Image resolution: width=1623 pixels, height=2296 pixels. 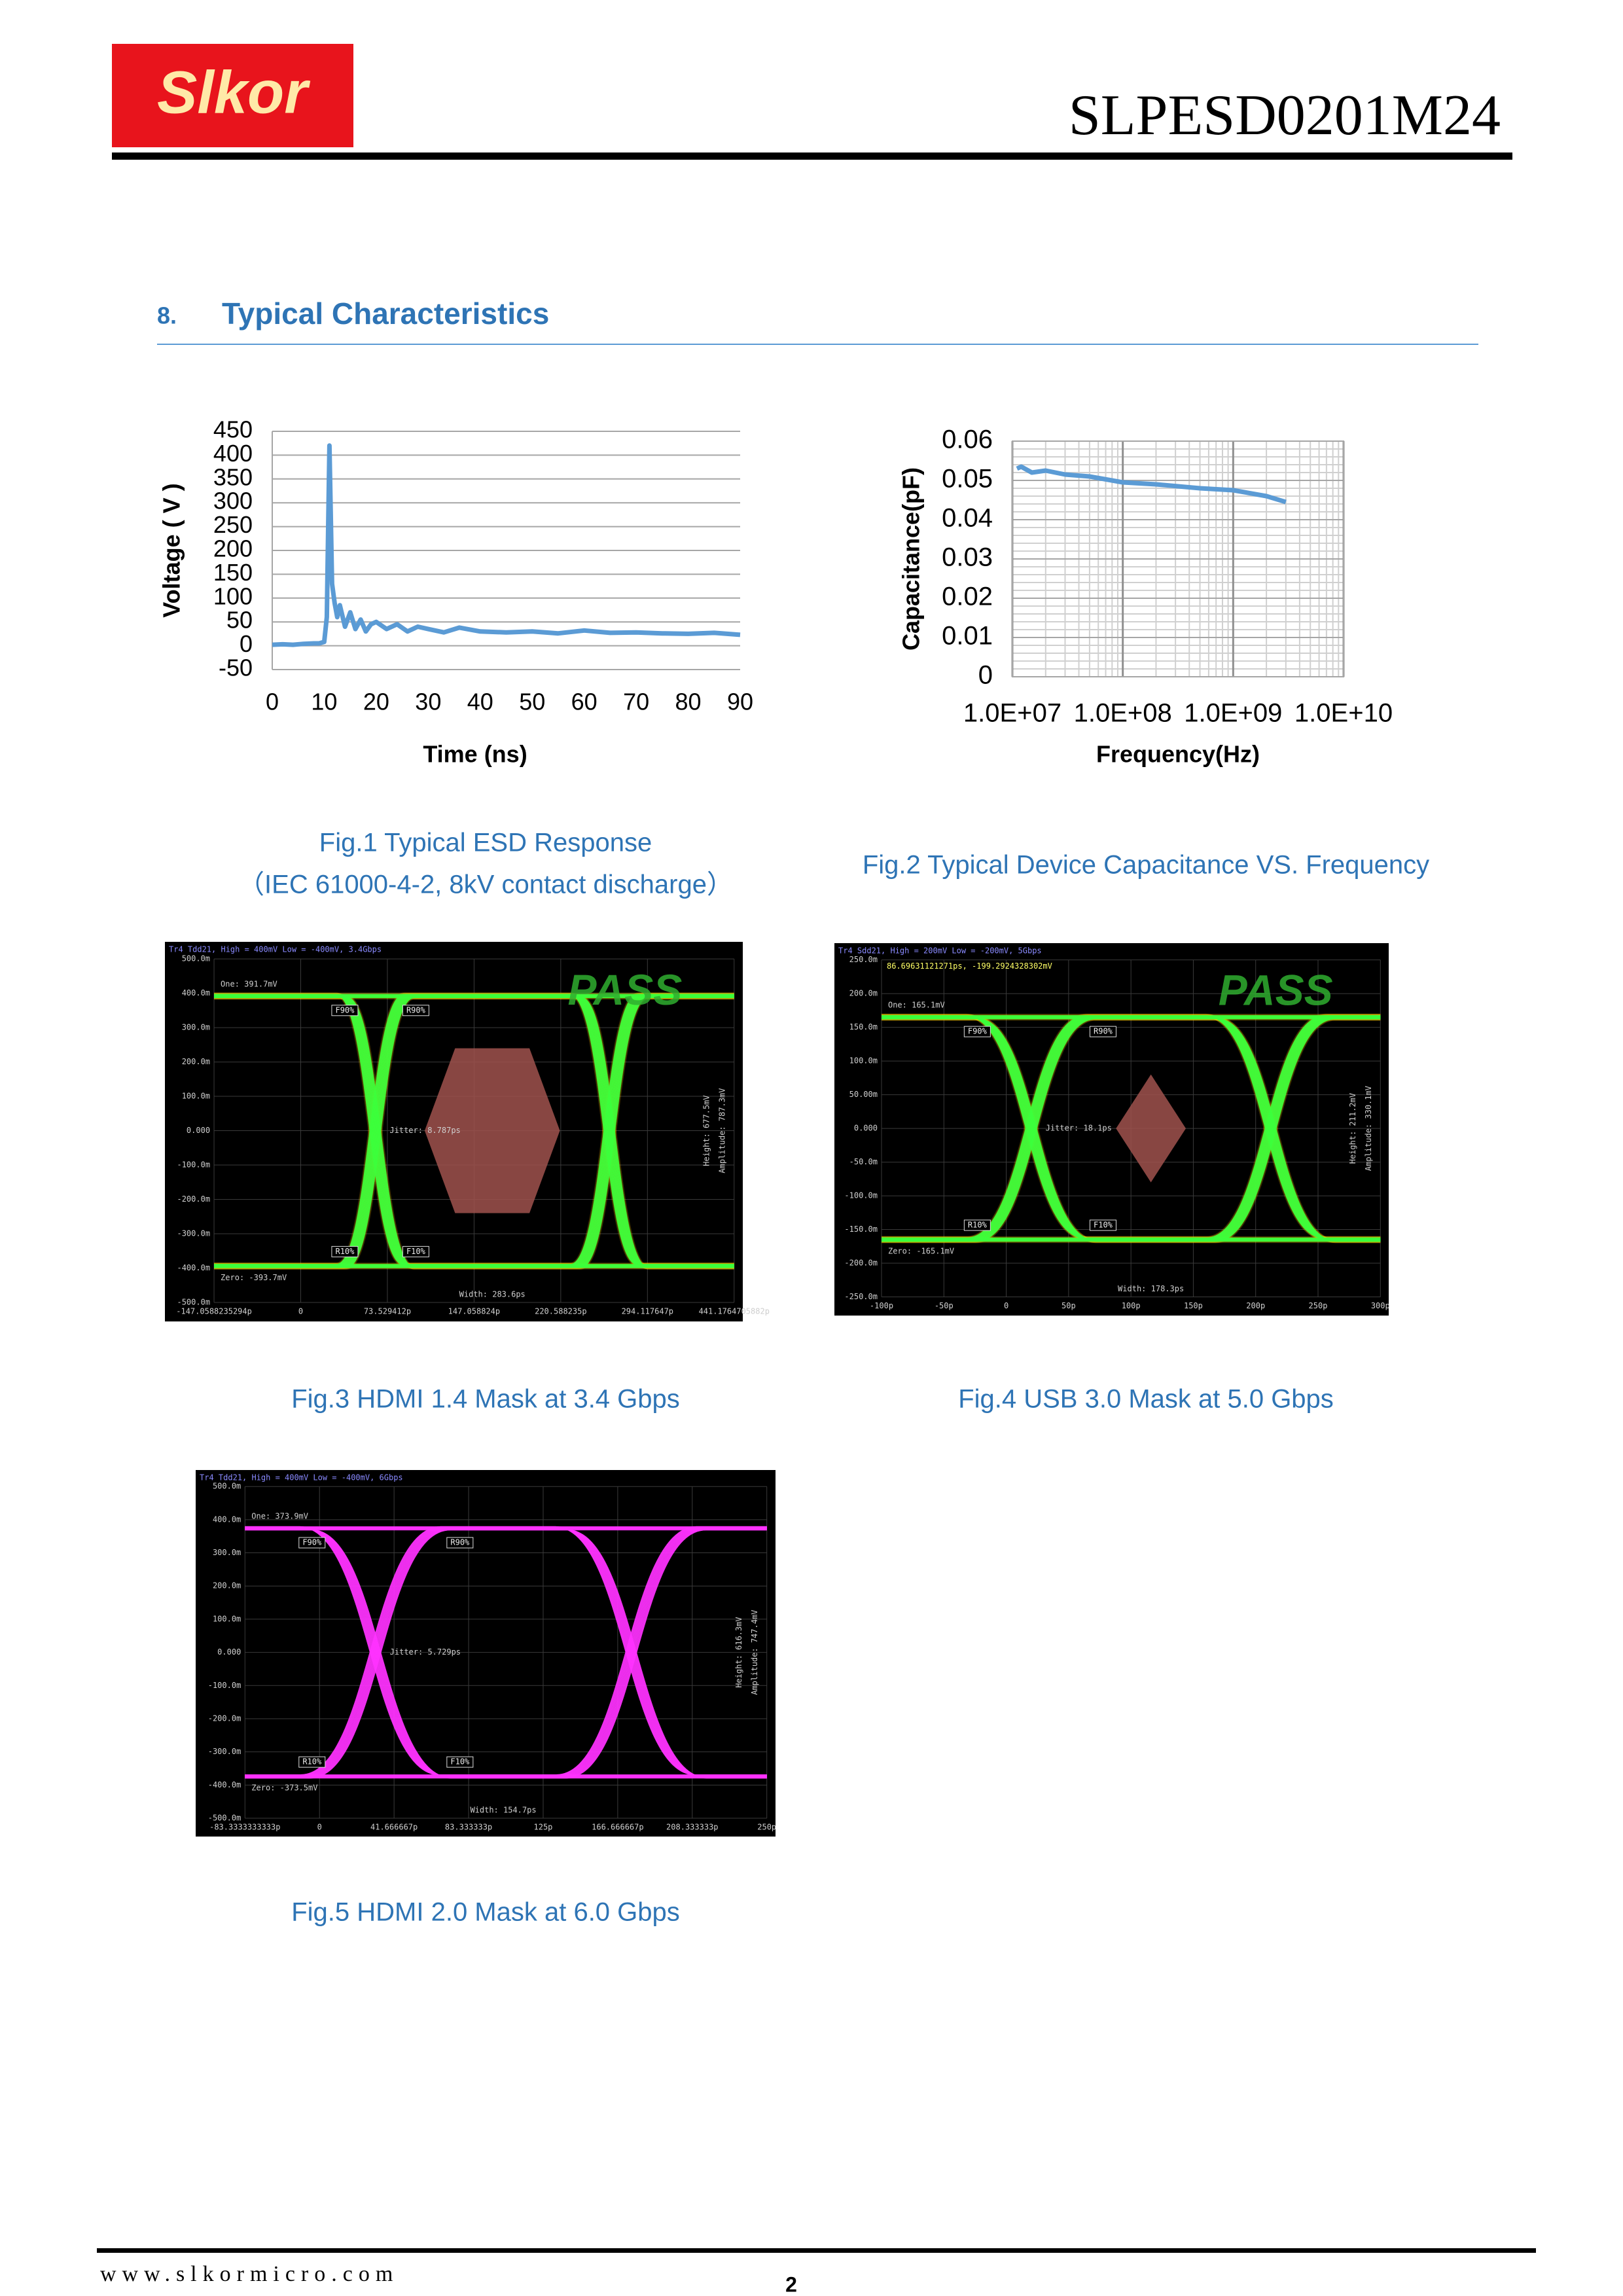 I want to click on header-rule, so click(x=812, y=156).